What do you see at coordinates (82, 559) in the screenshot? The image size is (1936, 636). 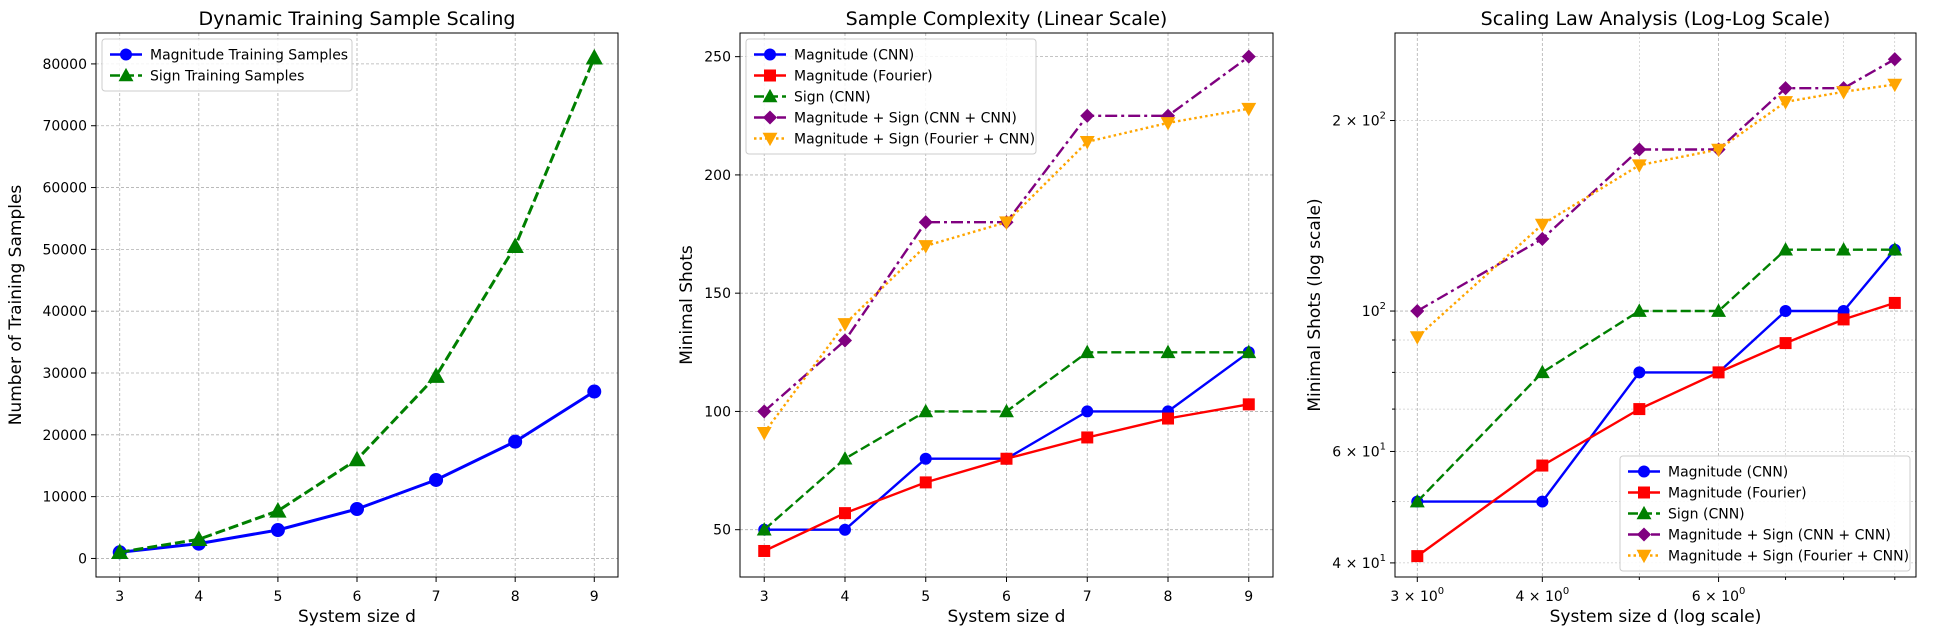 I see `y-tick-label: 0` at bounding box center [82, 559].